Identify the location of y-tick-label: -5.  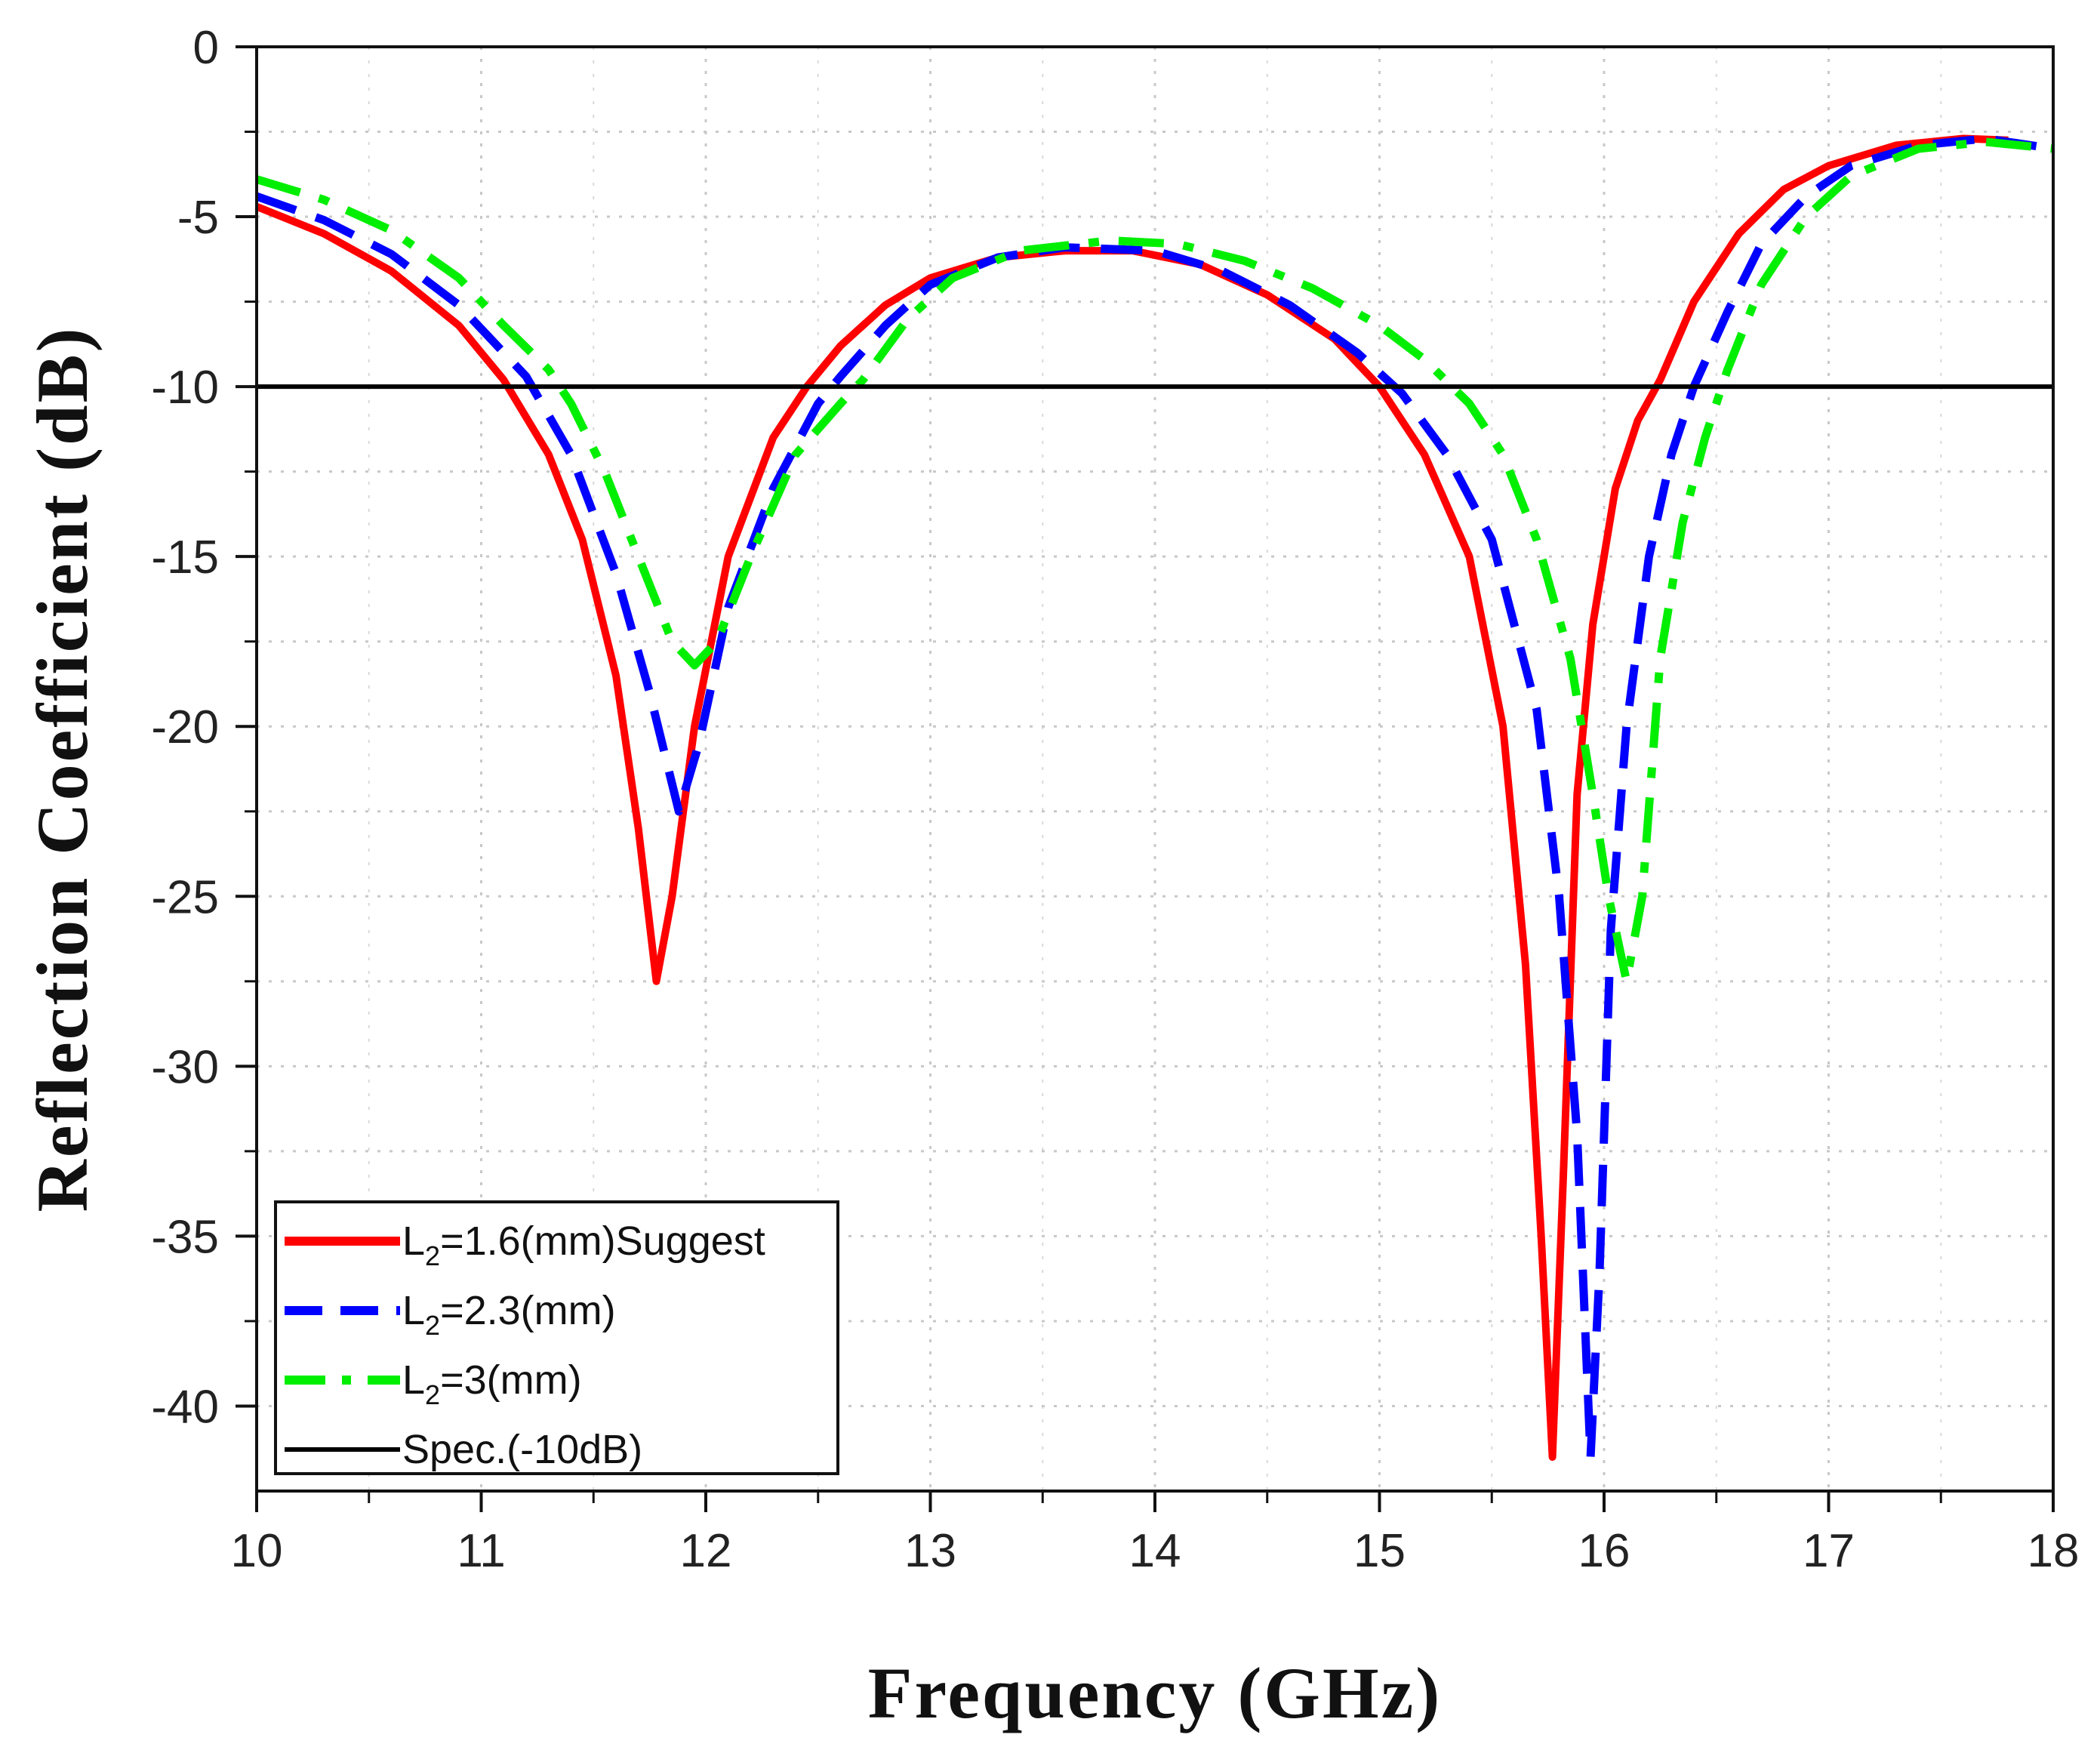
(198, 218).